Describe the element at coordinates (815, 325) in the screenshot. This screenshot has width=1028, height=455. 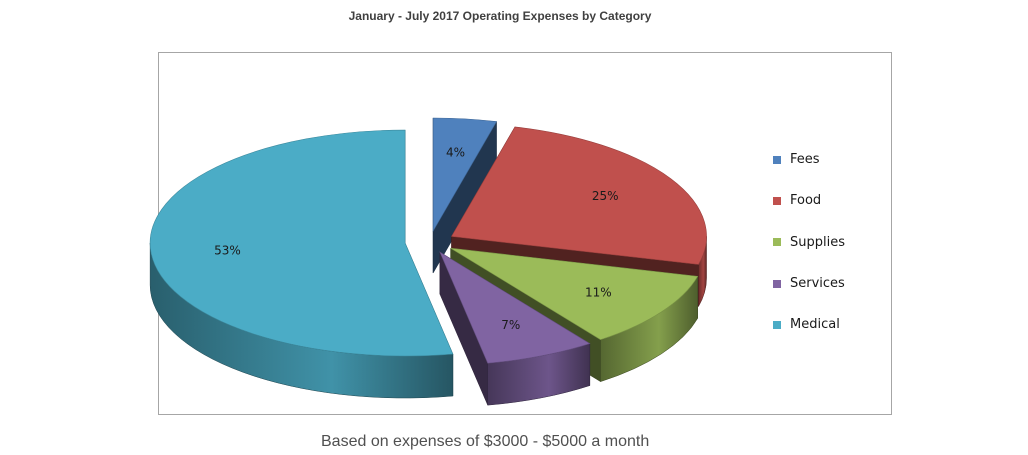
I see `legend-label: Medical` at that location.